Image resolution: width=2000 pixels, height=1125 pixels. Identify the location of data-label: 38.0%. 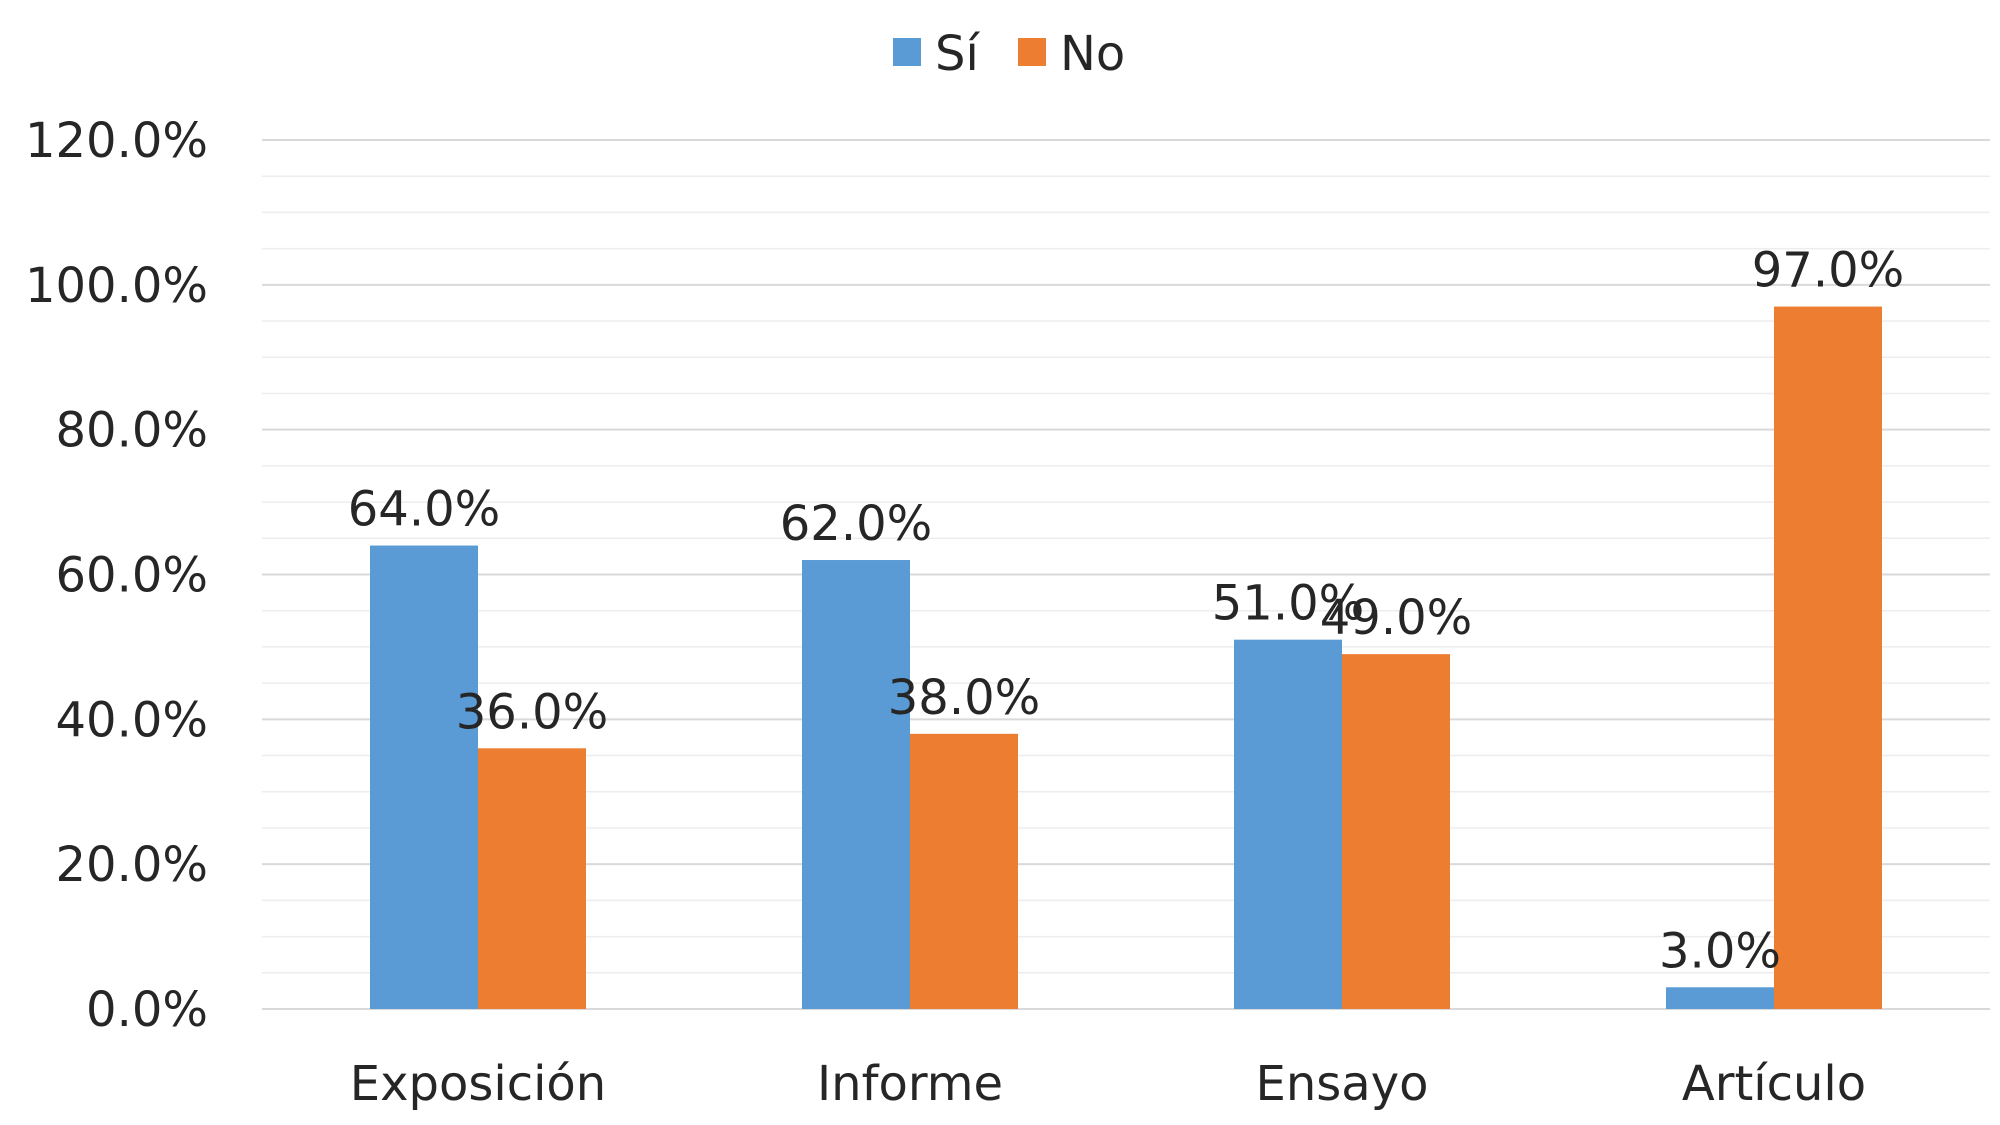
(964, 698).